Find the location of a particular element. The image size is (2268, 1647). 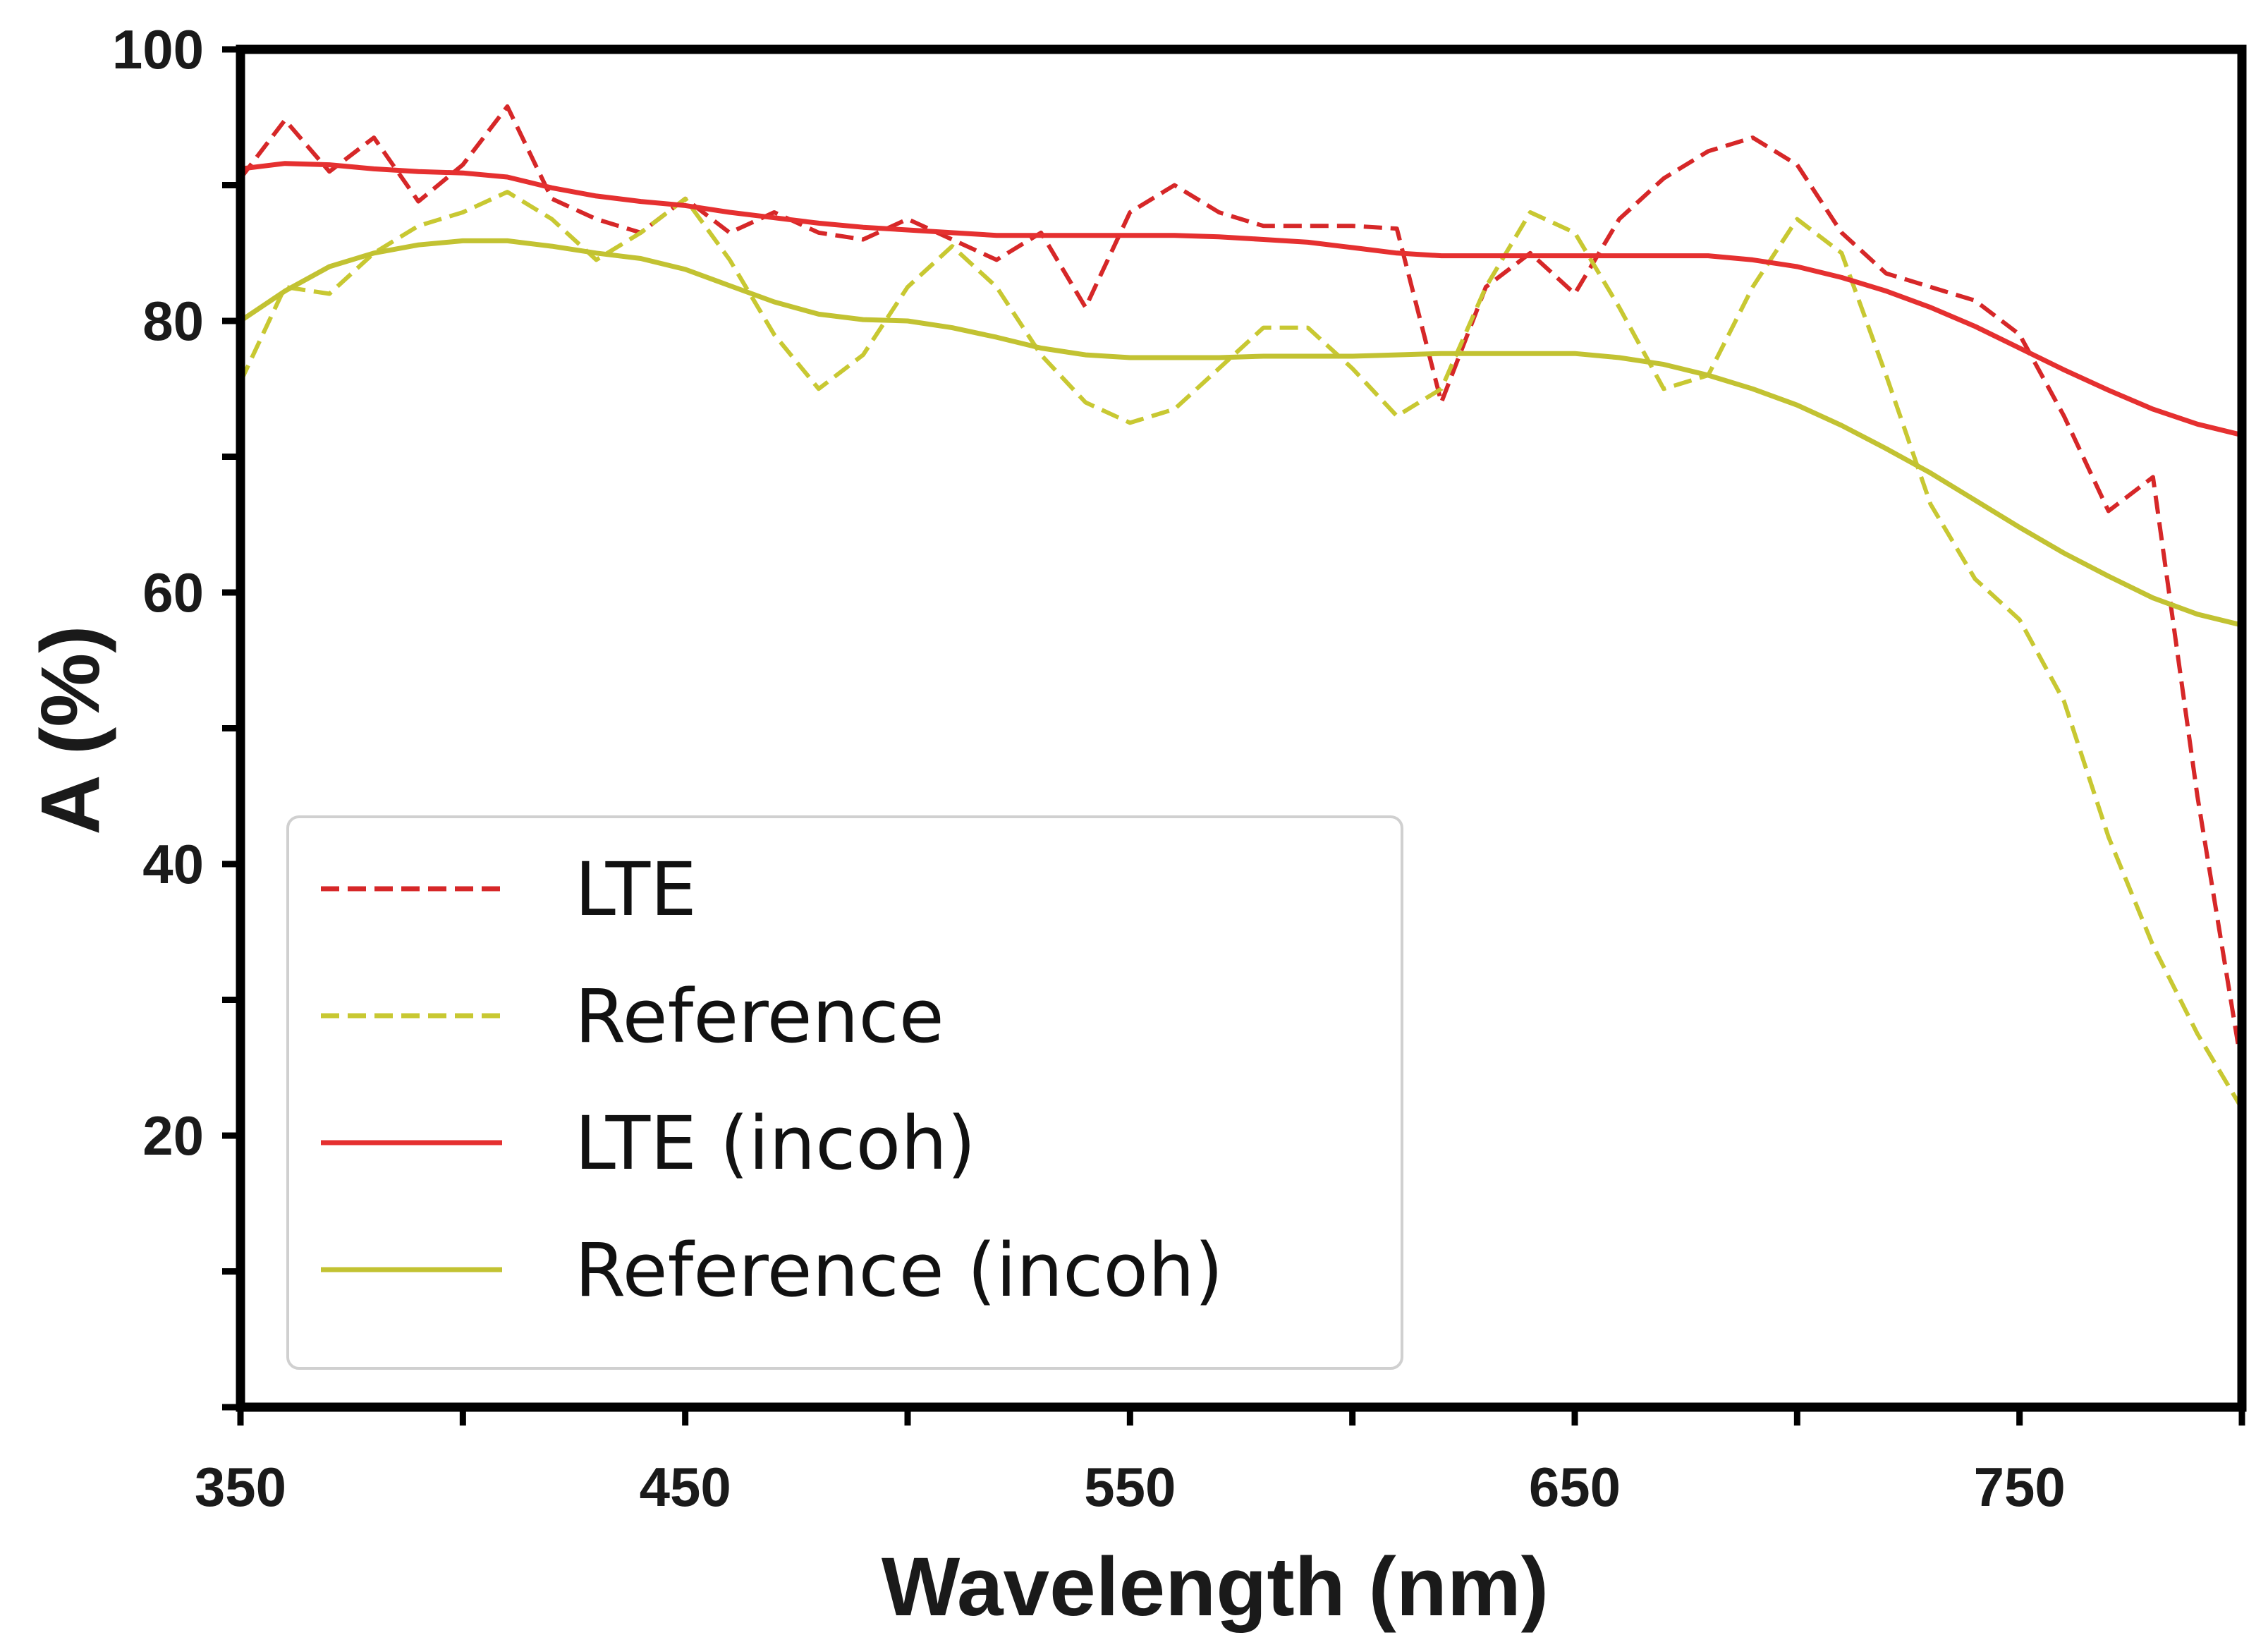

x-tick-label: 550 is located at coordinates (1130, 1487).